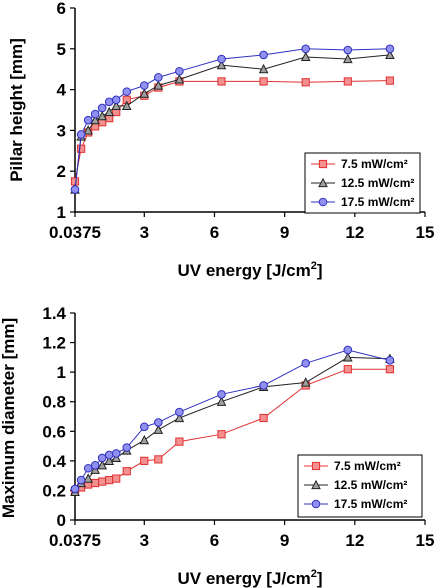 This screenshot has width=434, height=588. Describe the element at coordinates (61, 130) in the screenshot. I see `y-tick-label: 3` at that location.